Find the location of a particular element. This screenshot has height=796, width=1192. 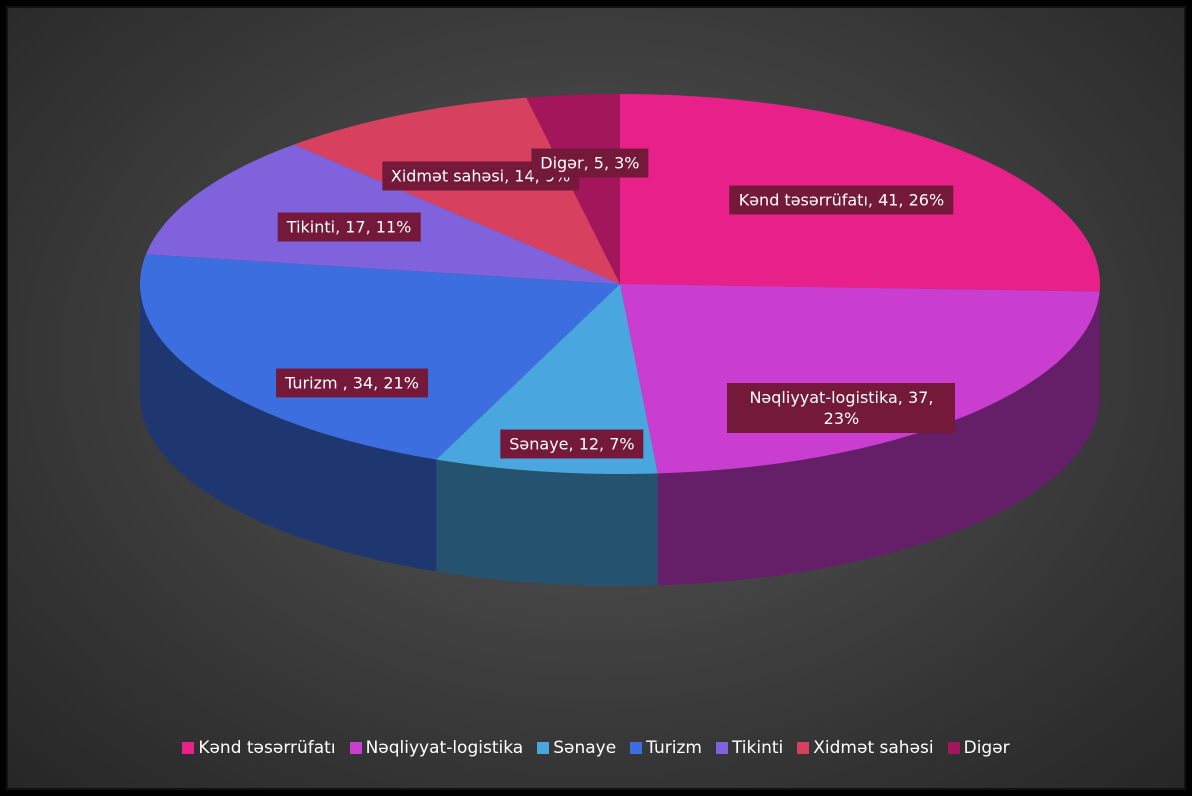

legend-item: Digər is located at coordinates (978, 748).